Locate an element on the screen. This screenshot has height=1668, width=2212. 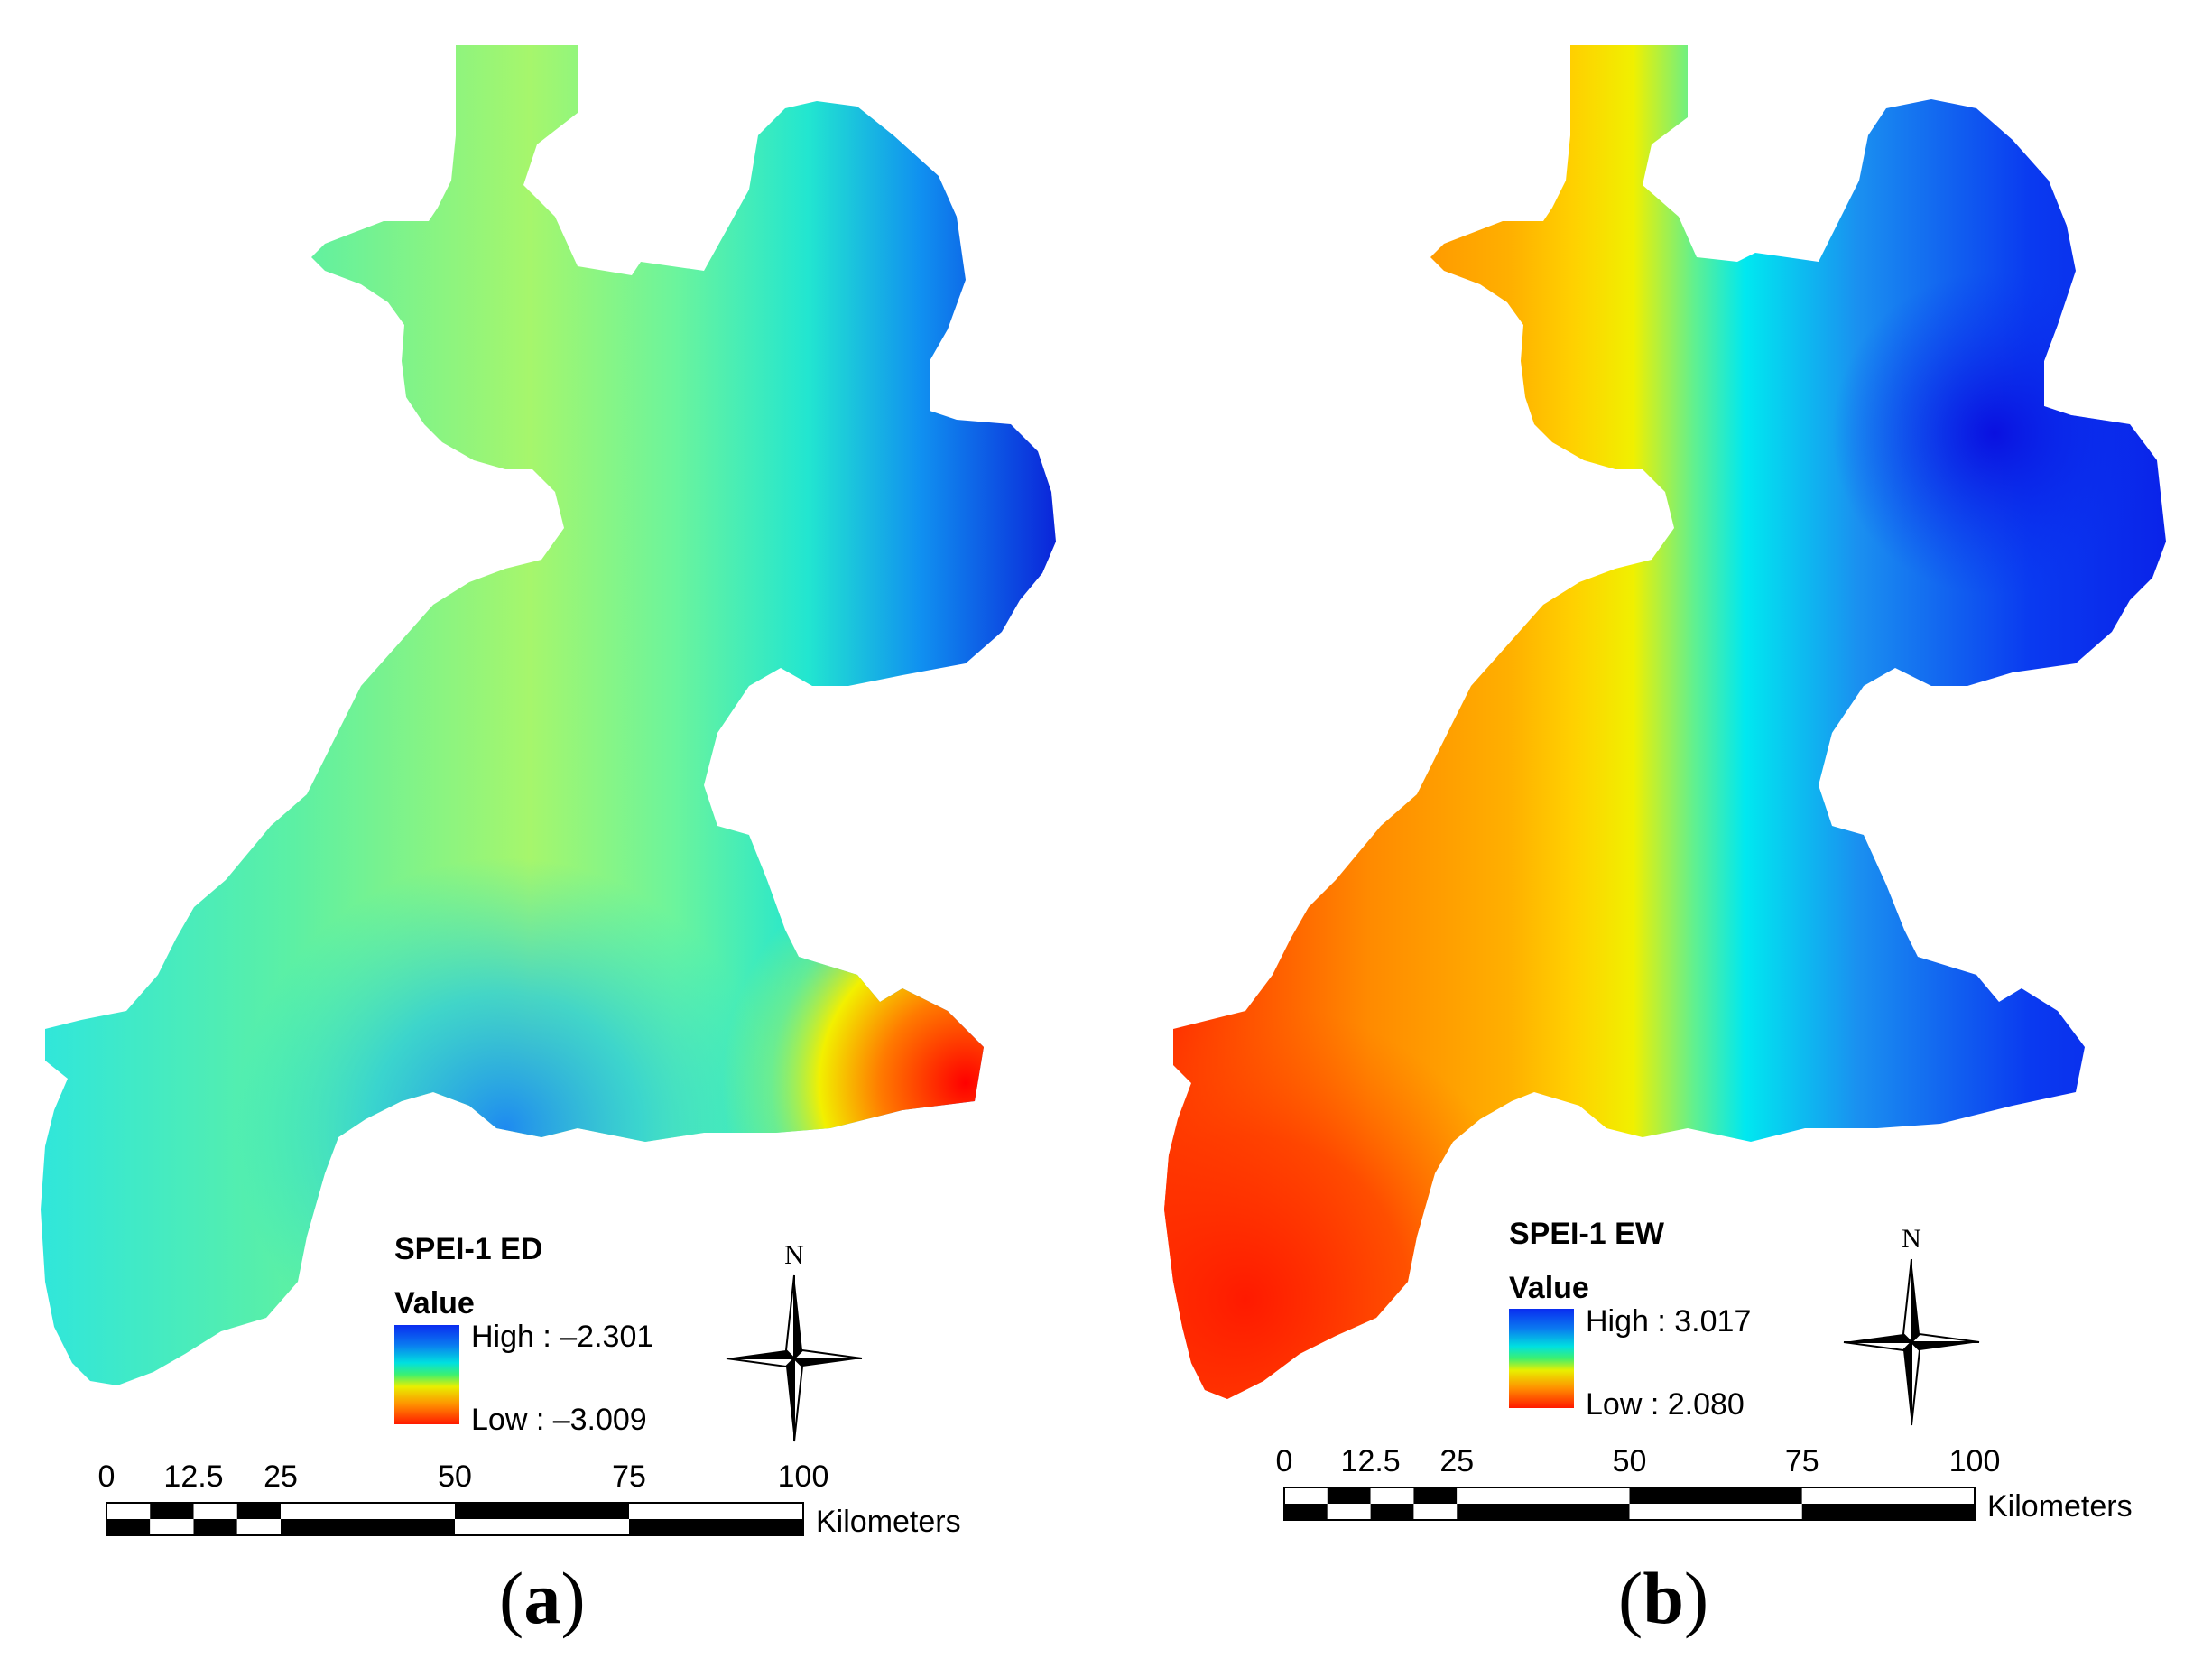
legend-b-color-ramp is located at coordinates (1541, 1359).